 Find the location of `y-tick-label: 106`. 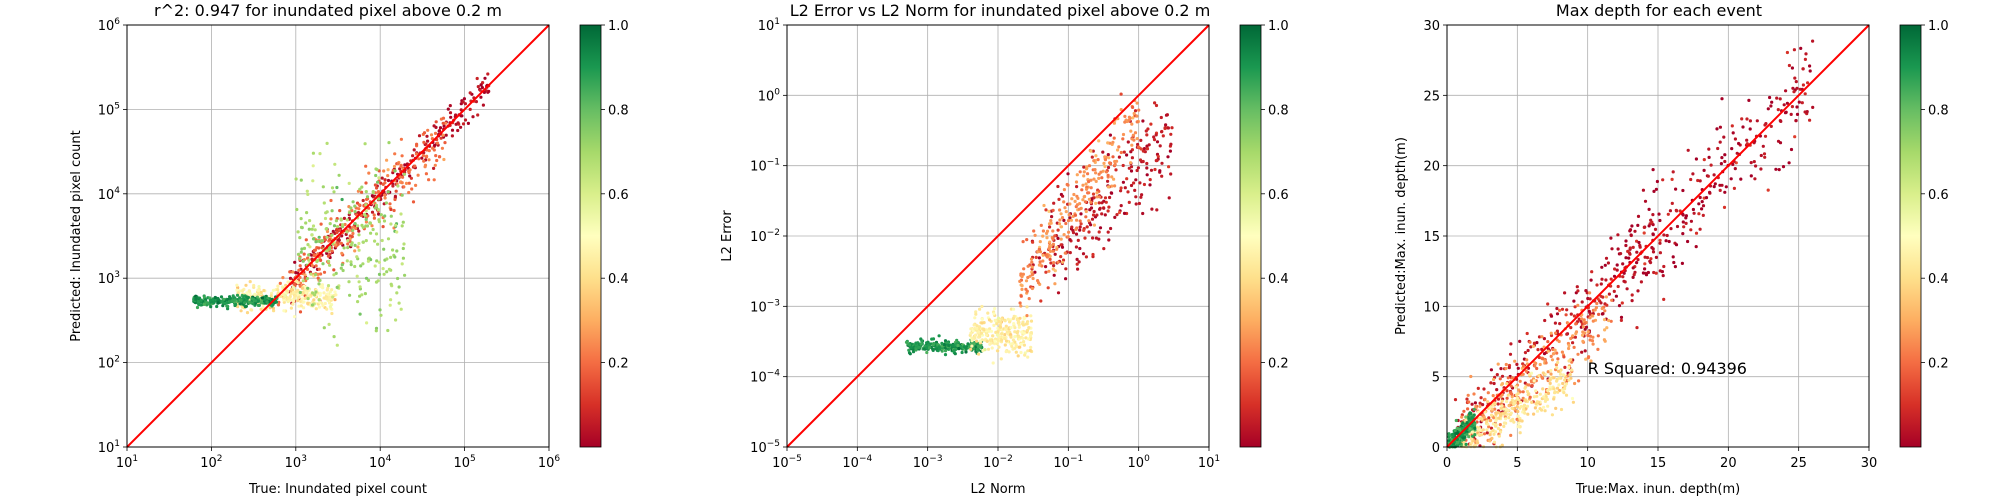

y-tick-label: 106 is located at coordinates (109, 25).